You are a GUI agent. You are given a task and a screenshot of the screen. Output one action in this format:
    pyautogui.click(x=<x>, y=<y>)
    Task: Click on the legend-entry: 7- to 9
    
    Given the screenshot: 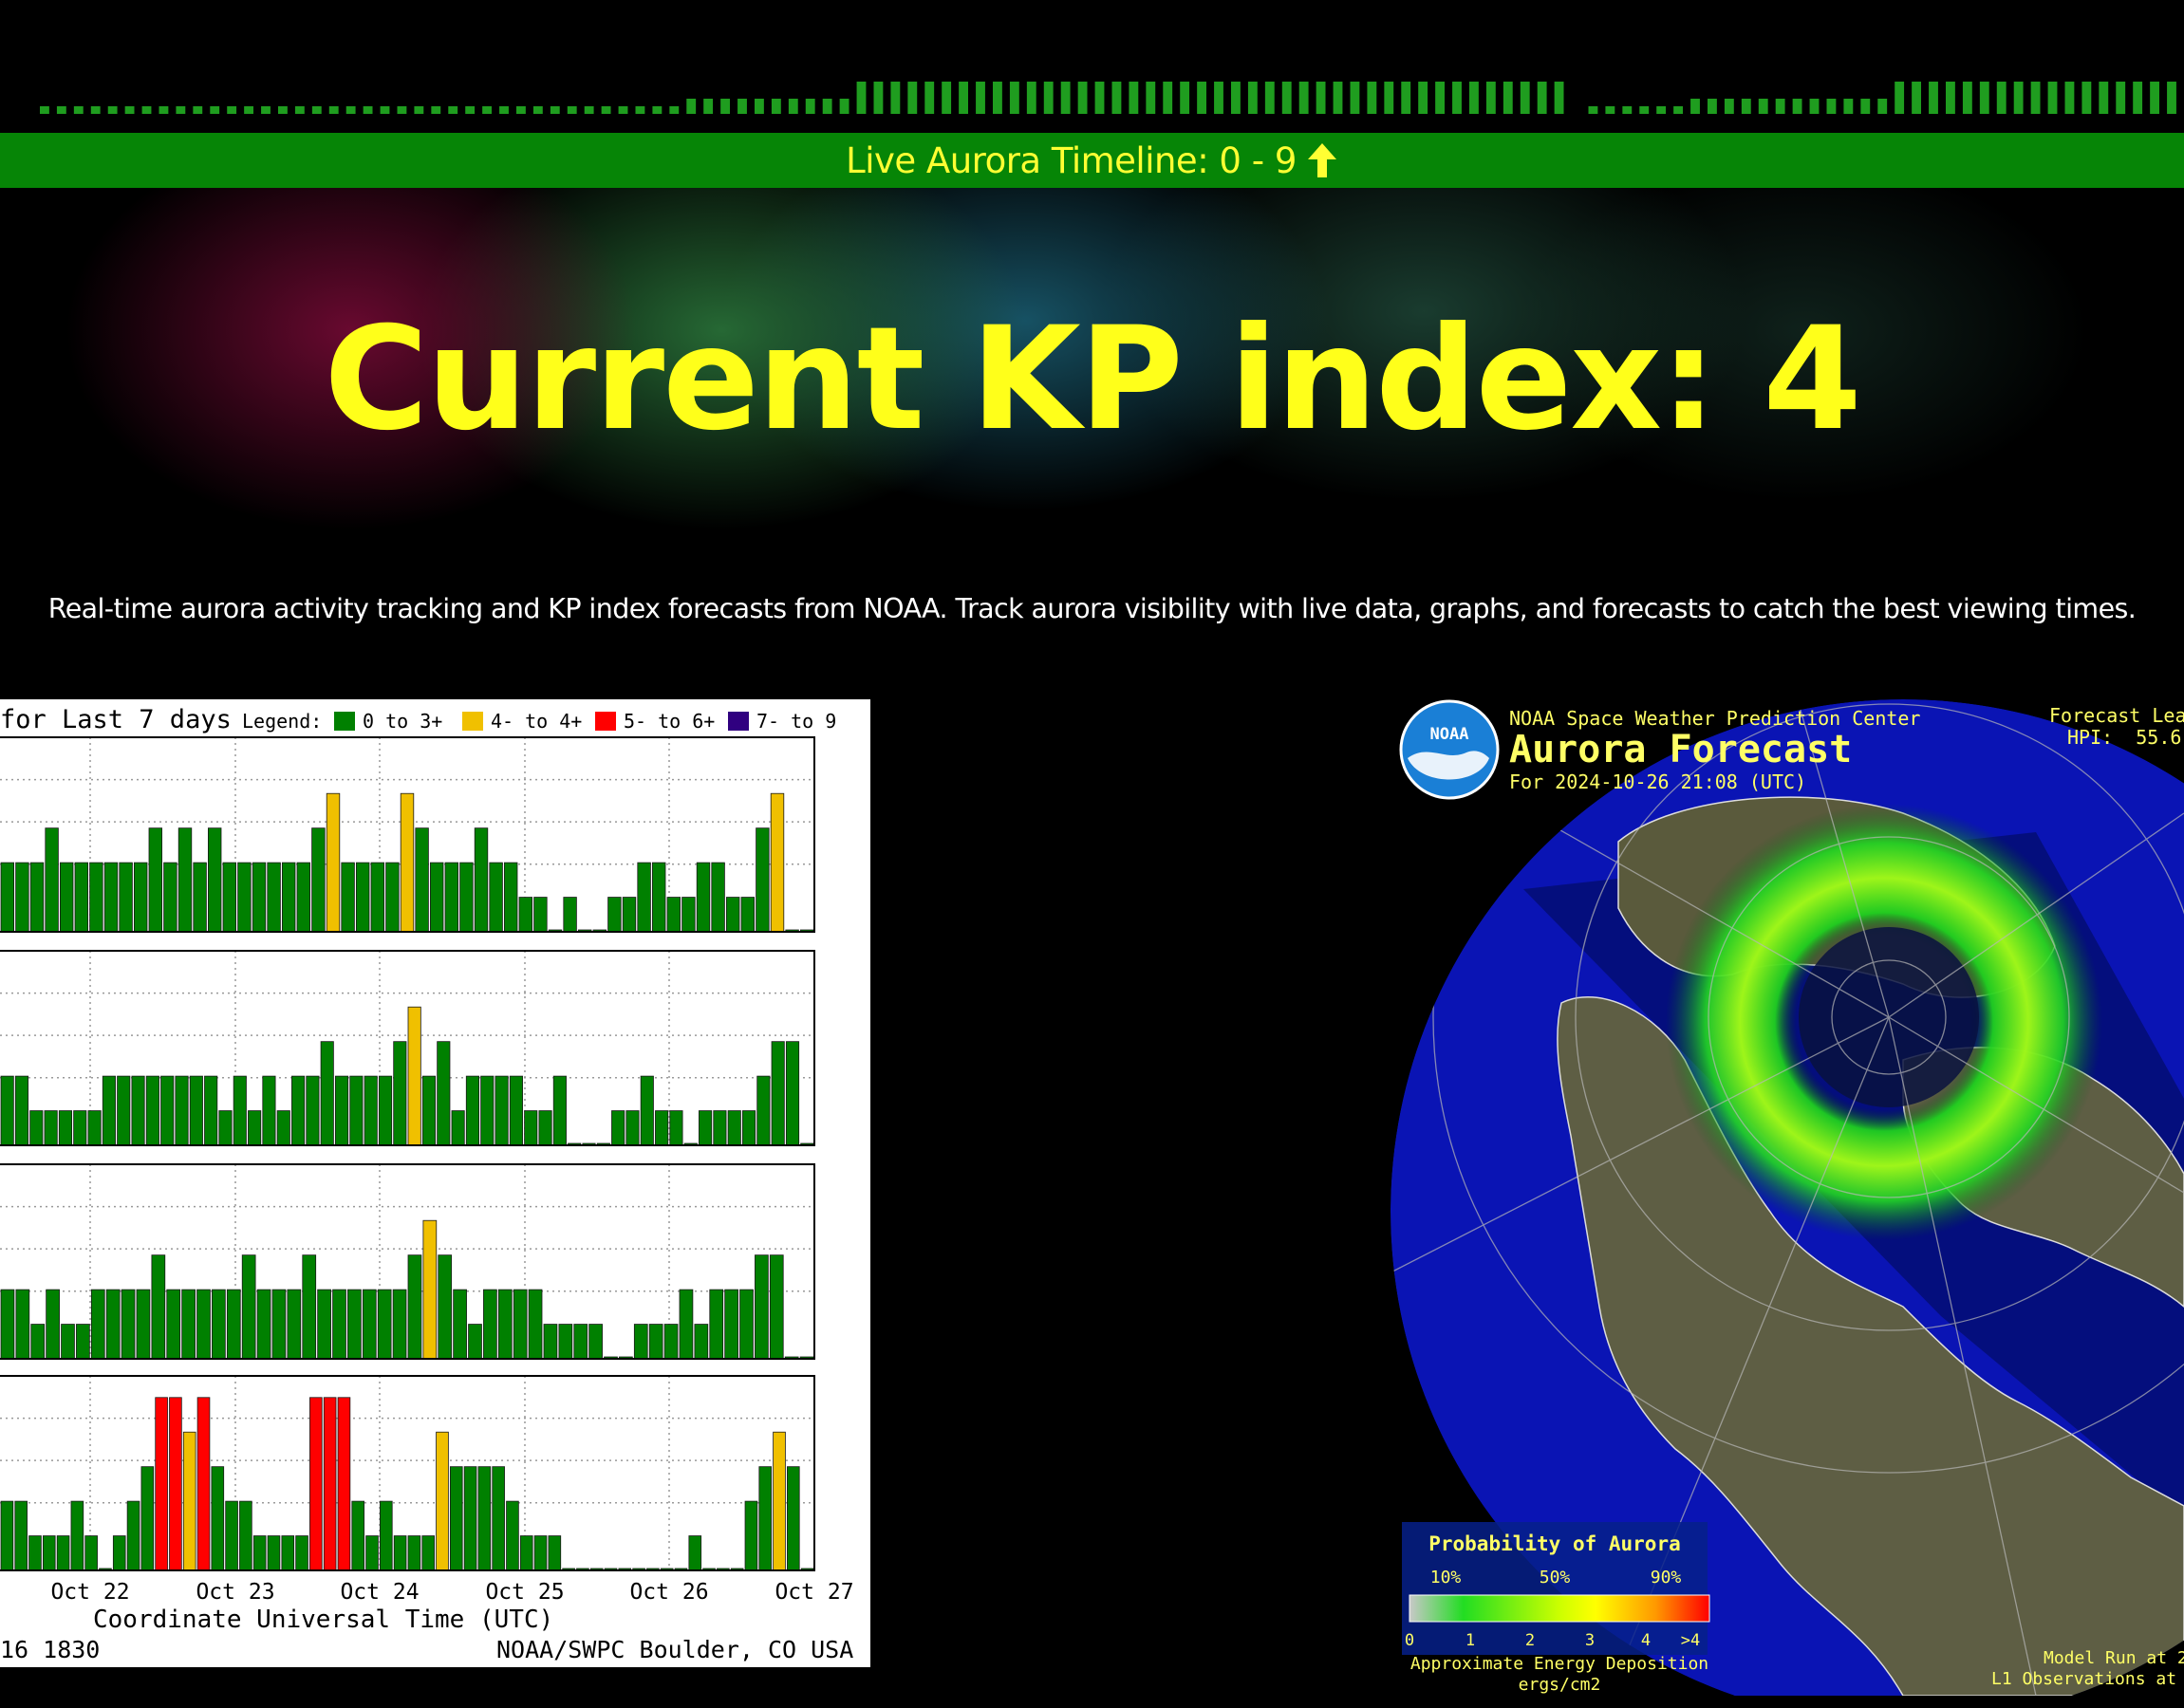 What is the action you would take?
    pyautogui.click(x=796, y=721)
    